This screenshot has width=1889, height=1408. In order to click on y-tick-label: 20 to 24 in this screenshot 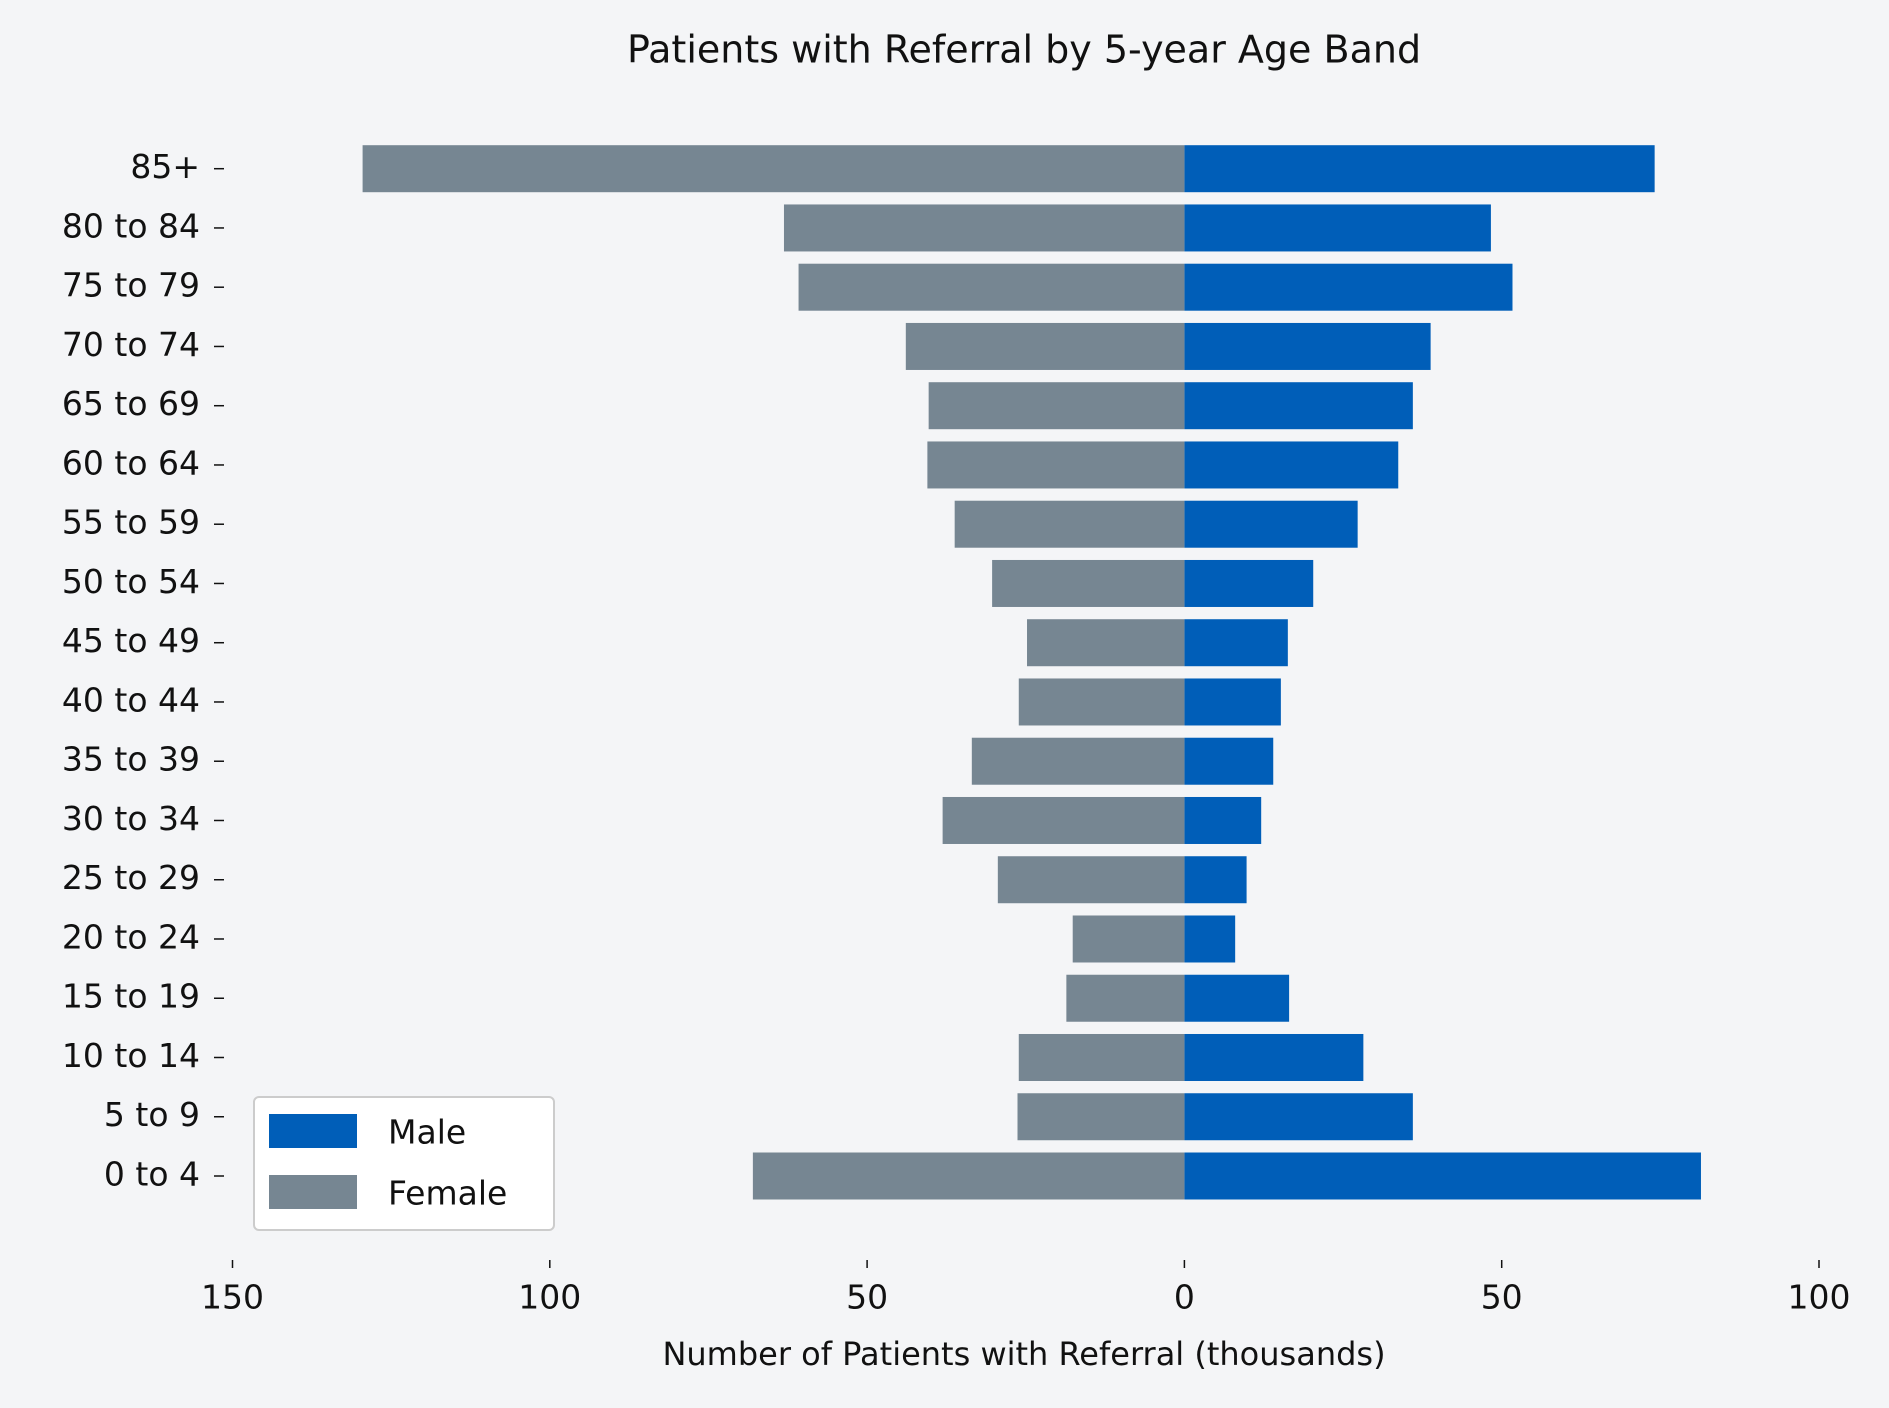, I will do `click(131, 936)`.